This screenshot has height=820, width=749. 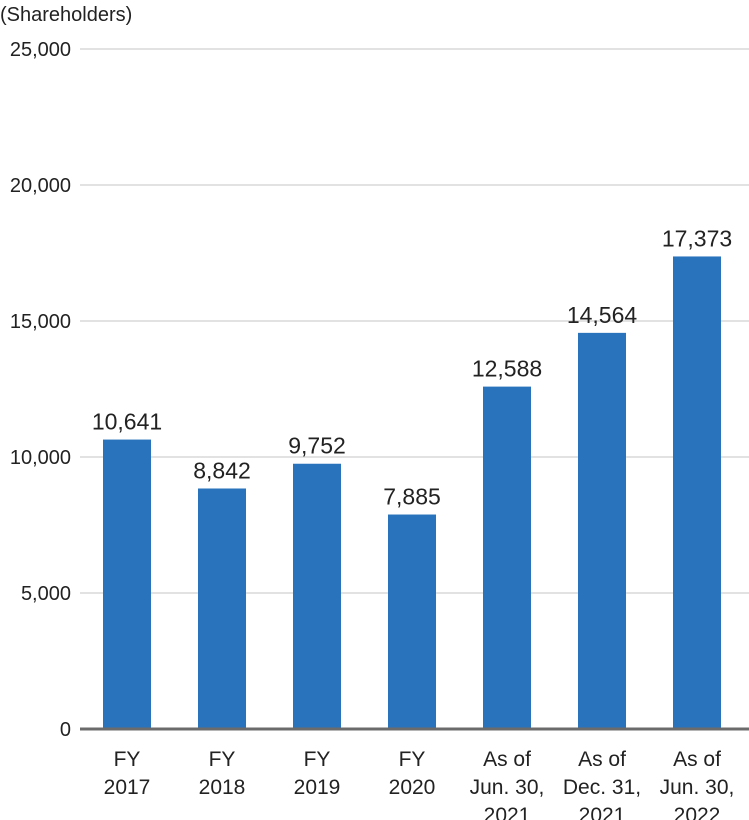 I want to click on x-category-label: As of Jun. 30, 2022, so click(x=697, y=784).